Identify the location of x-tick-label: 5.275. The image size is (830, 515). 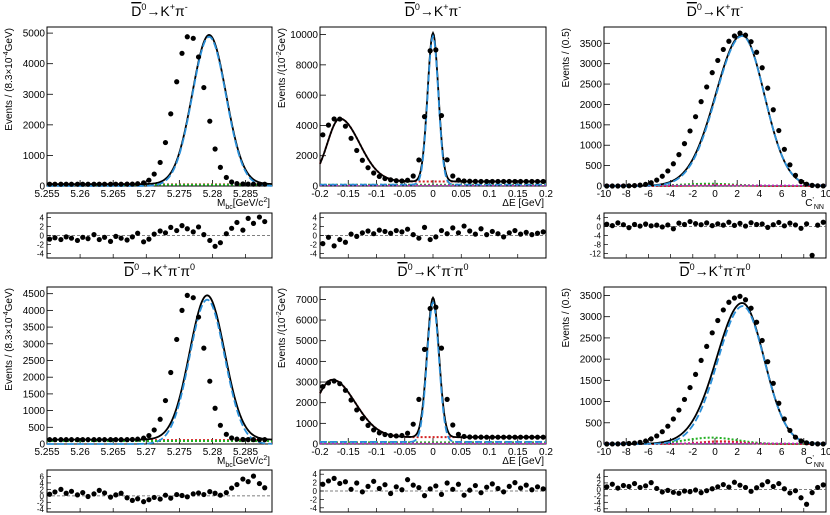
(179, 194).